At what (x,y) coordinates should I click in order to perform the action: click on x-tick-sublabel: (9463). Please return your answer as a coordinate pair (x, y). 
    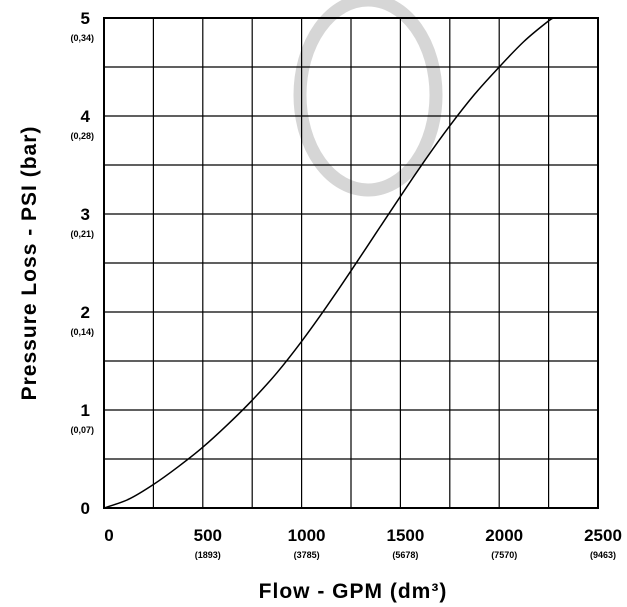
    Looking at the image, I should click on (603, 555).